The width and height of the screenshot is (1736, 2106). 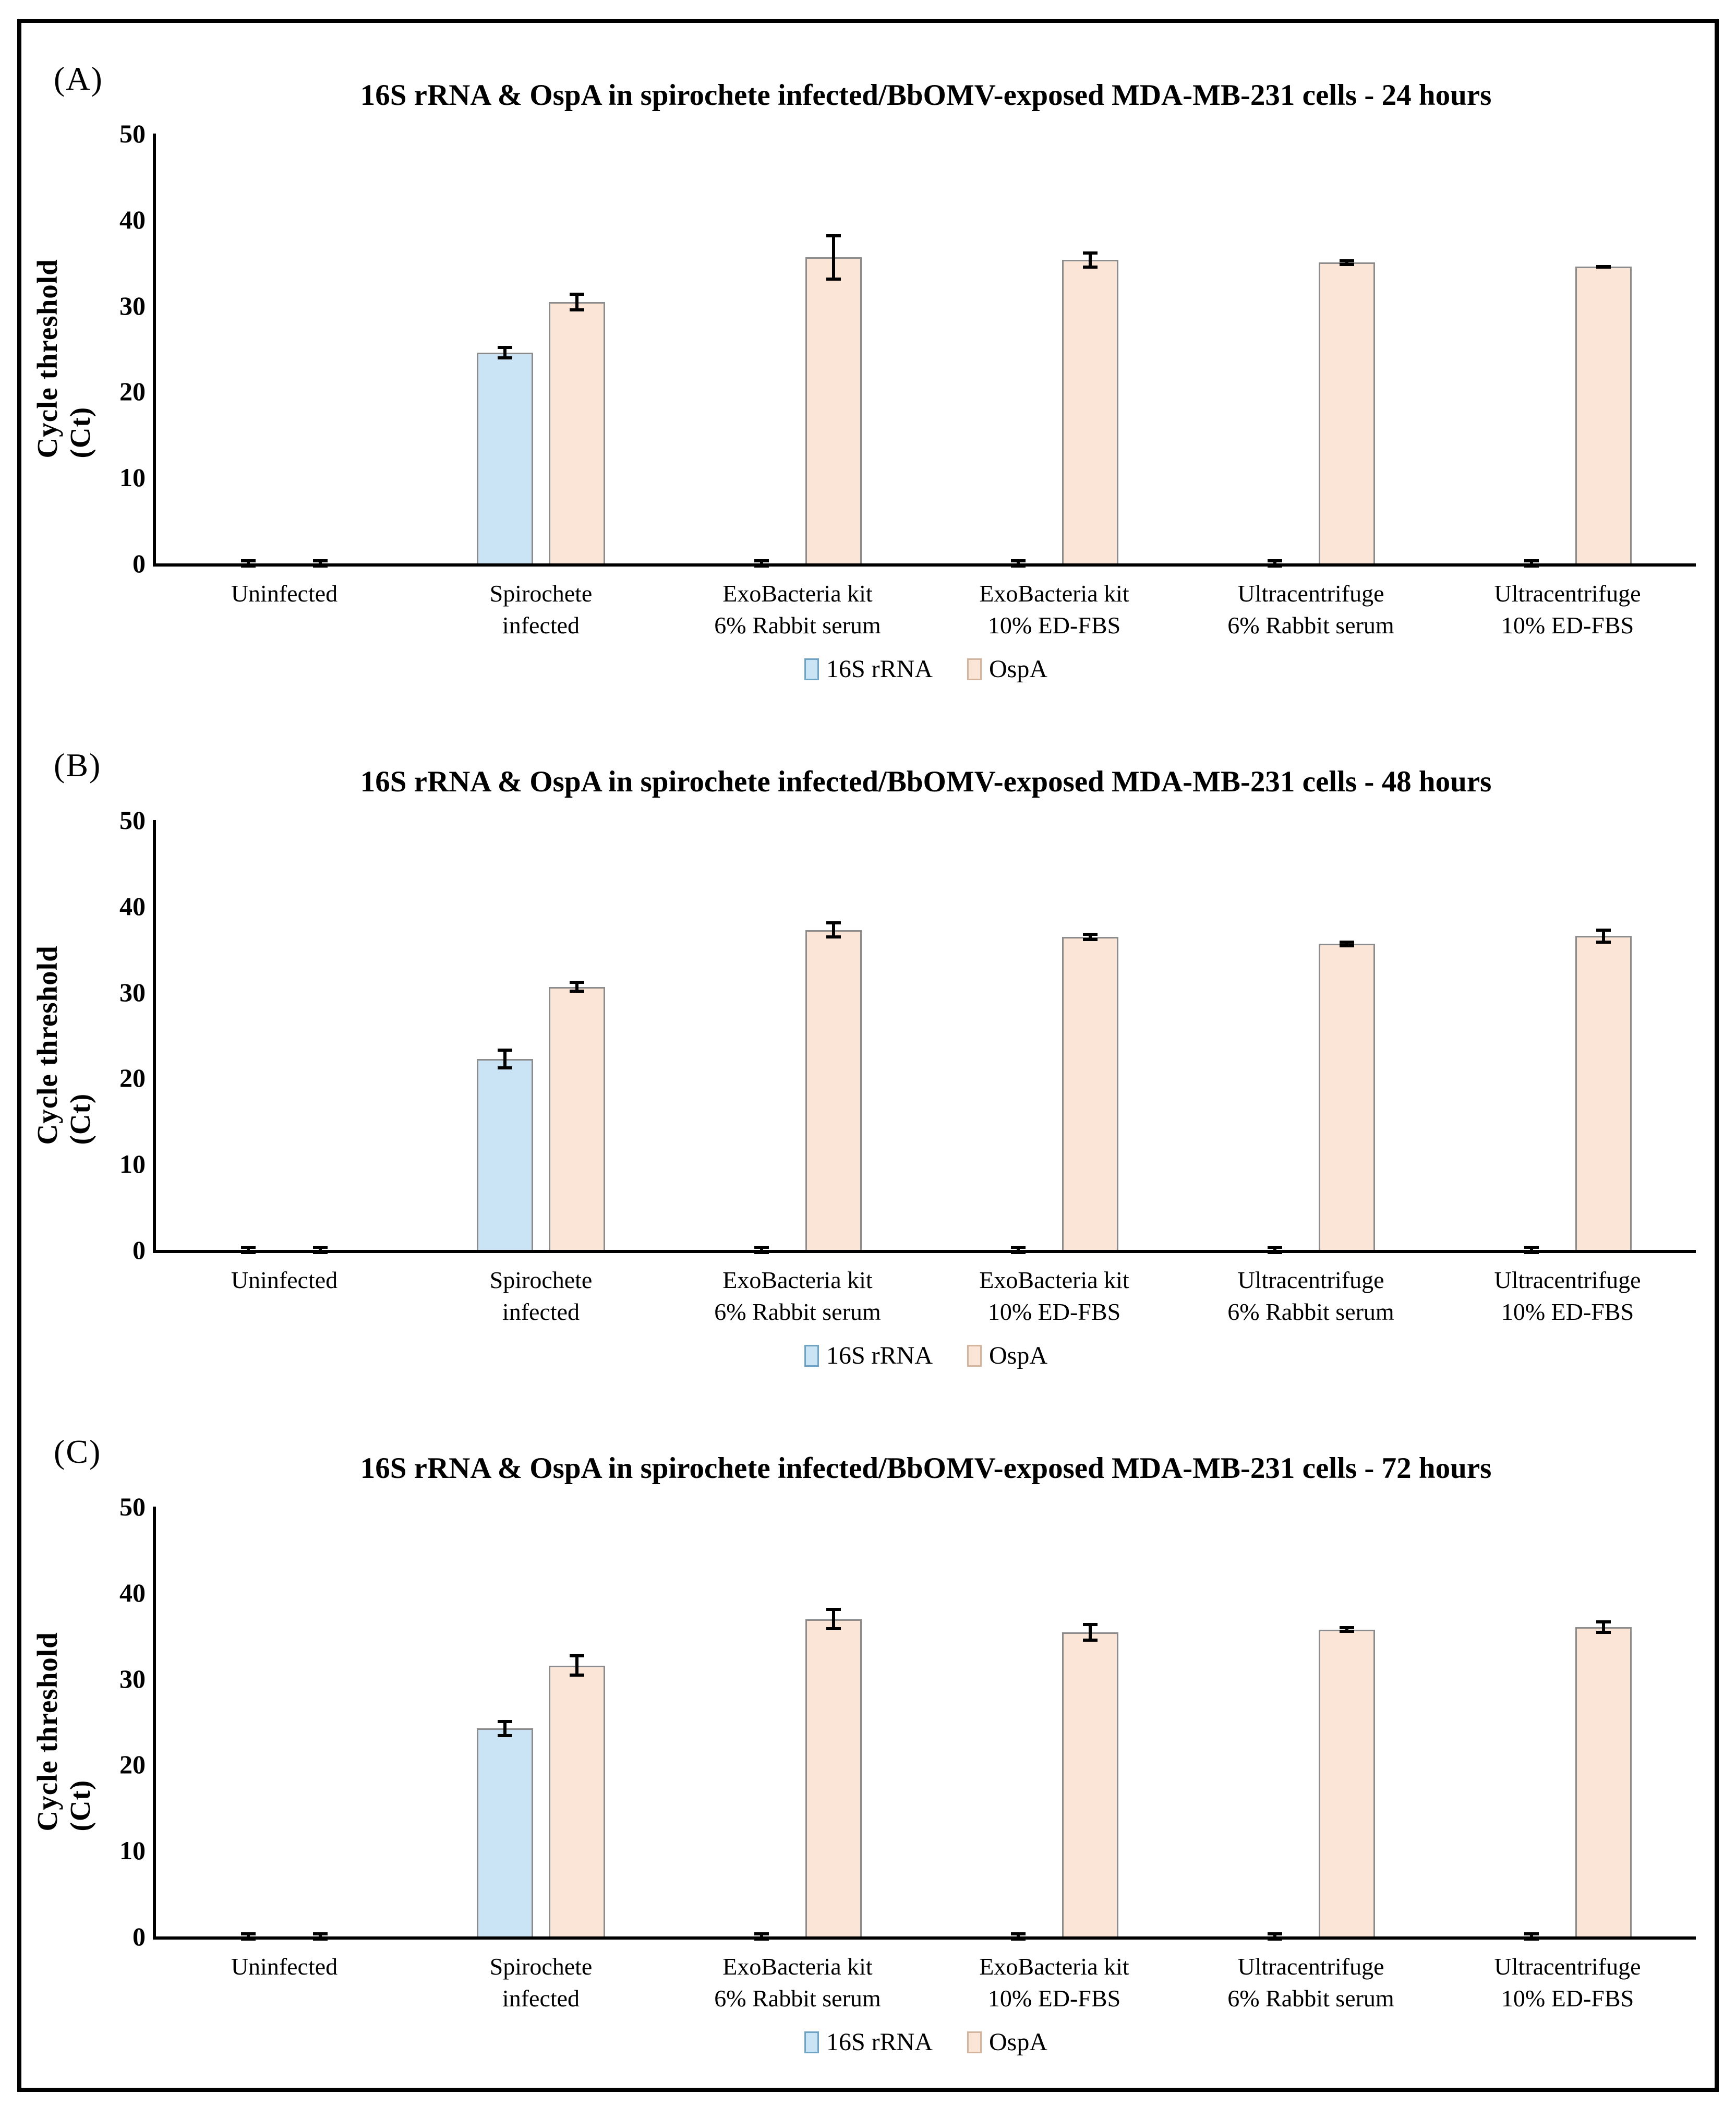 What do you see at coordinates (78, 765) in the screenshot?
I see `panel-label-b: (B)` at bounding box center [78, 765].